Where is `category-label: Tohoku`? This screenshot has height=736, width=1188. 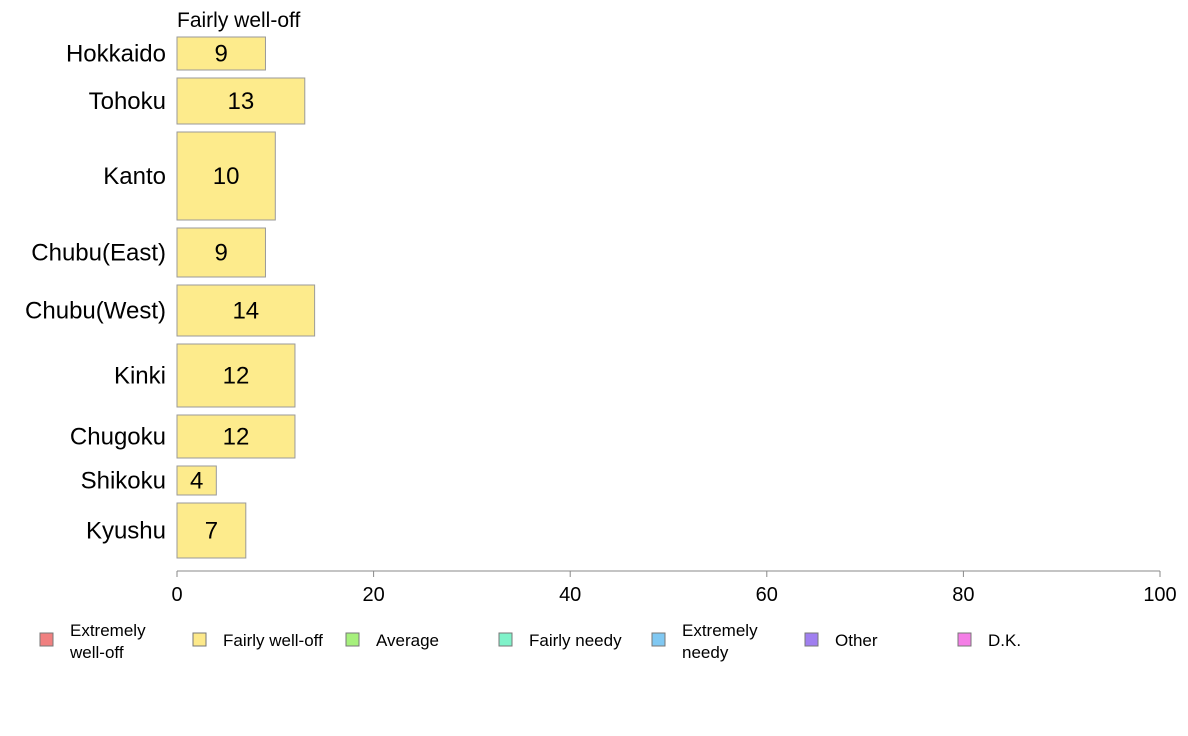 category-label: Tohoku is located at coordinates (127, 101).